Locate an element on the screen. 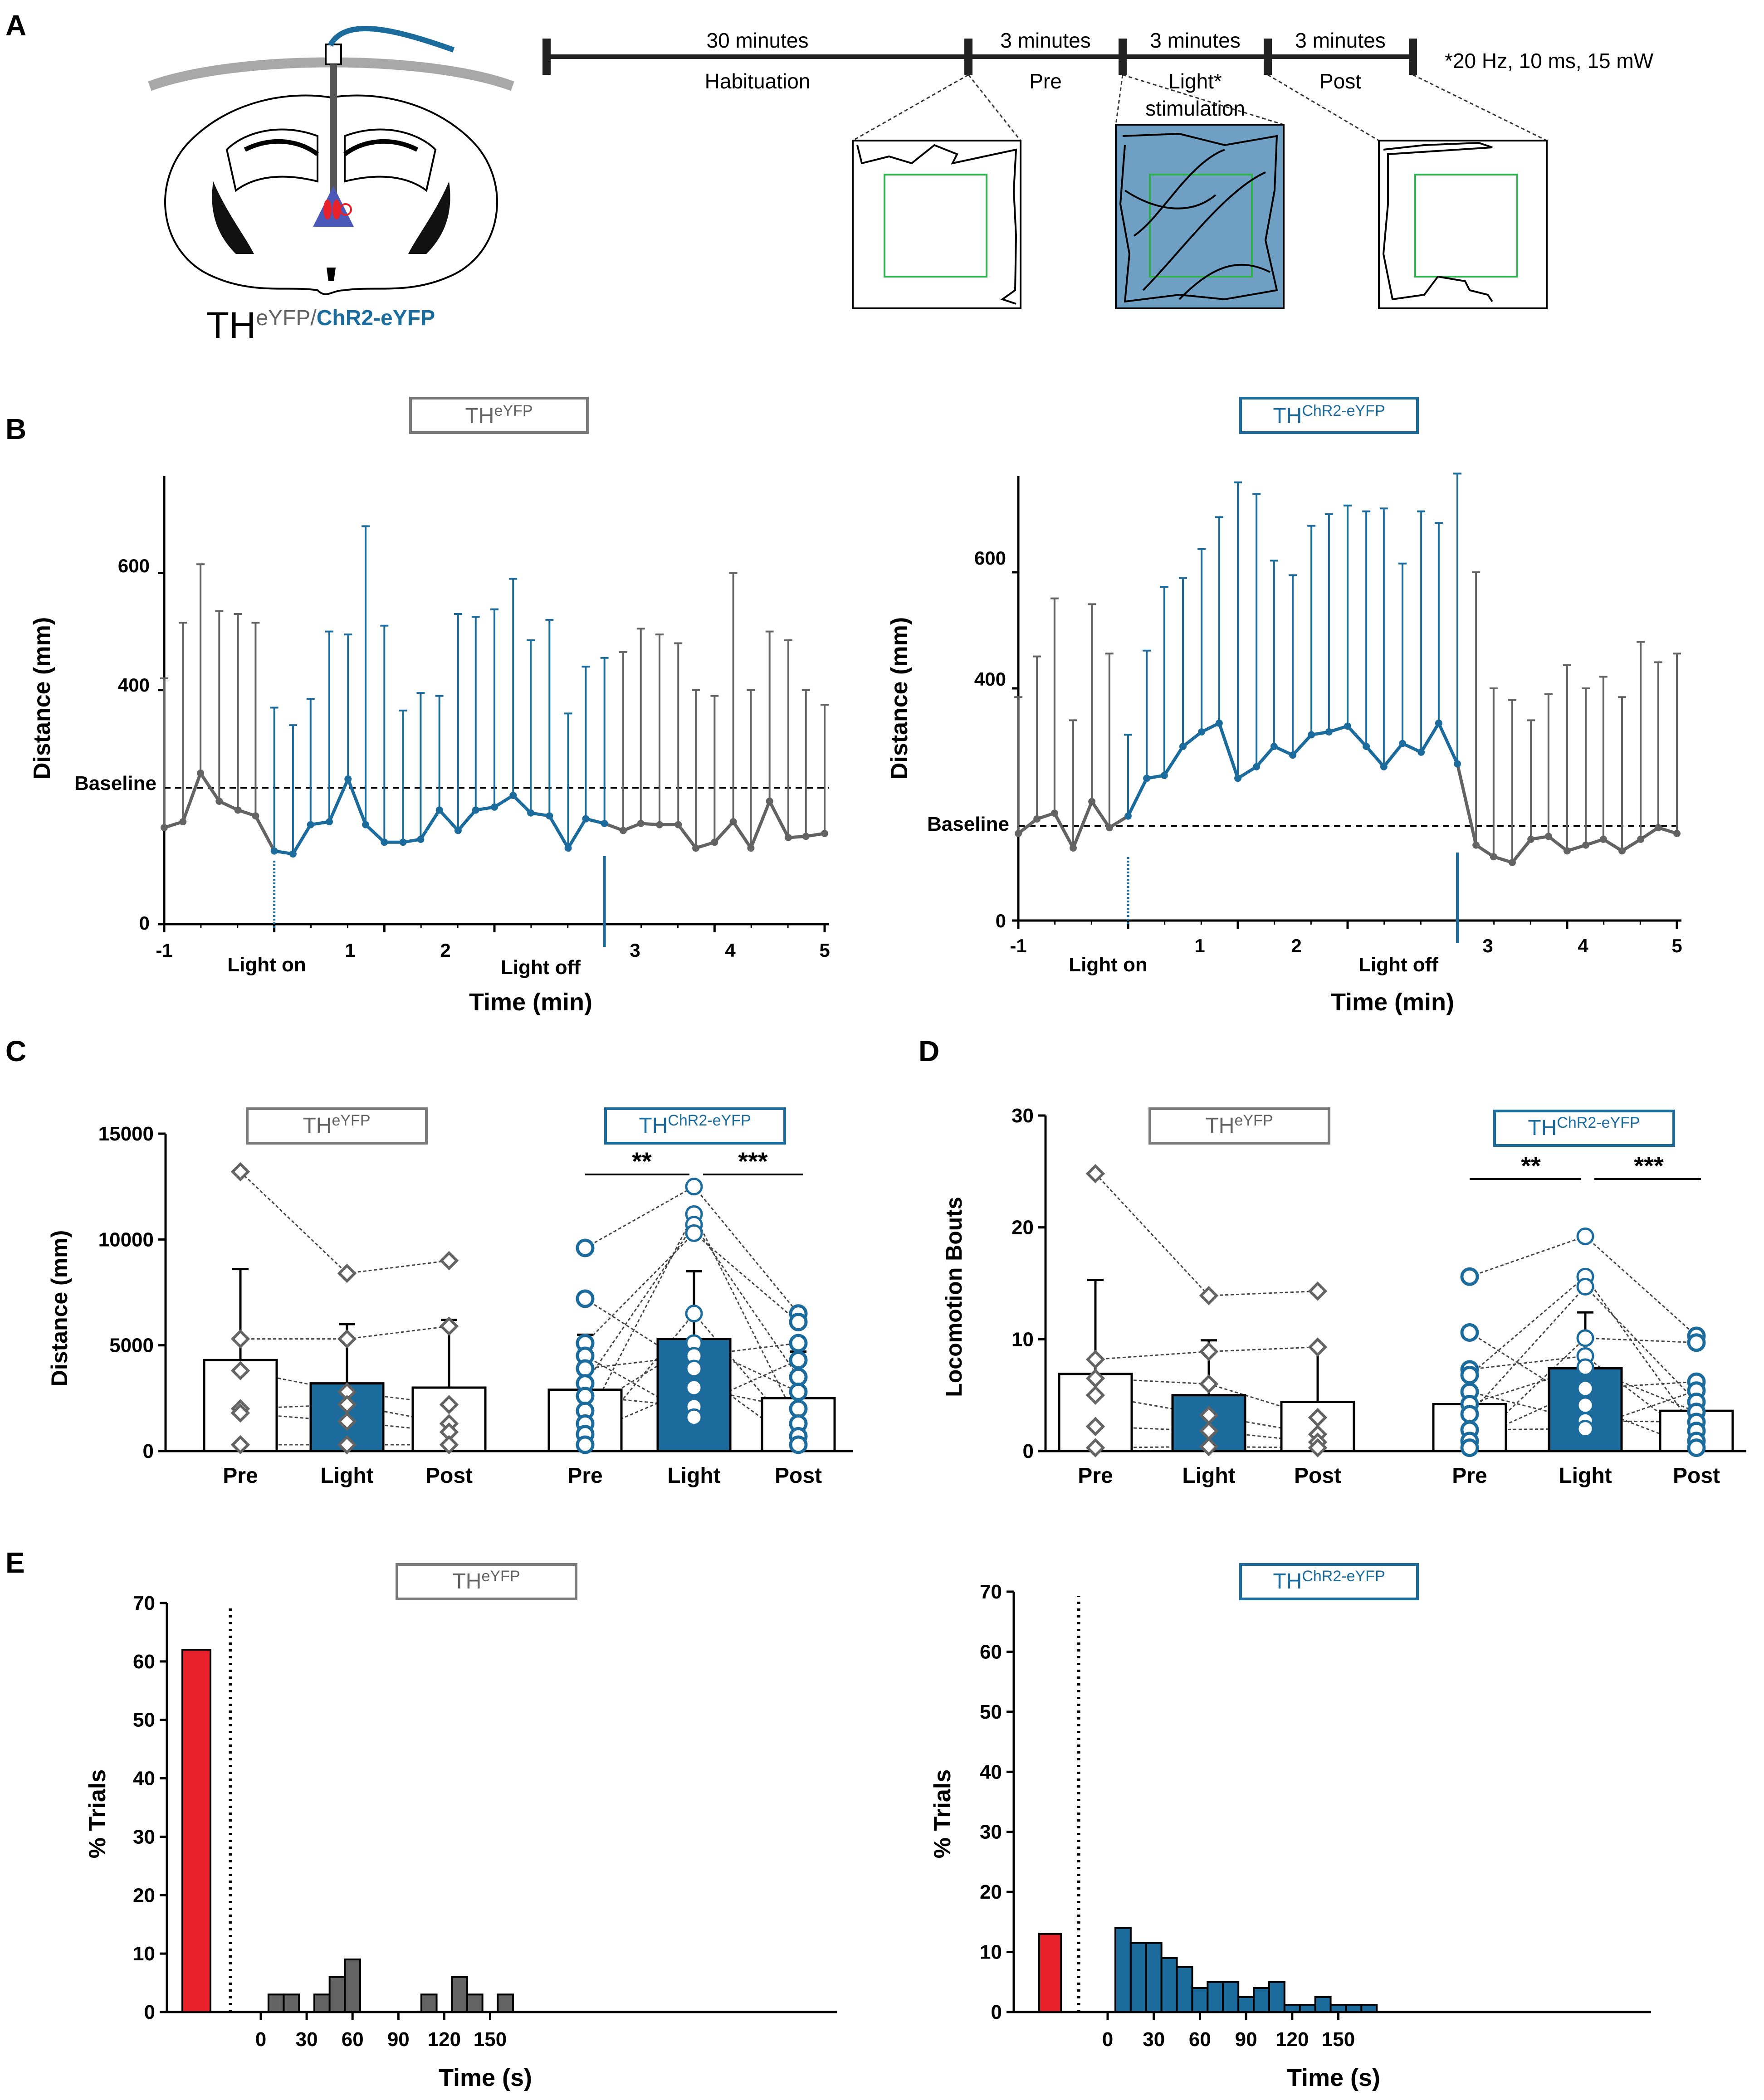 This screenshot has height=2100, width=1764. light-on-label-b-right: Light on is located at coordinates (1108, 965).